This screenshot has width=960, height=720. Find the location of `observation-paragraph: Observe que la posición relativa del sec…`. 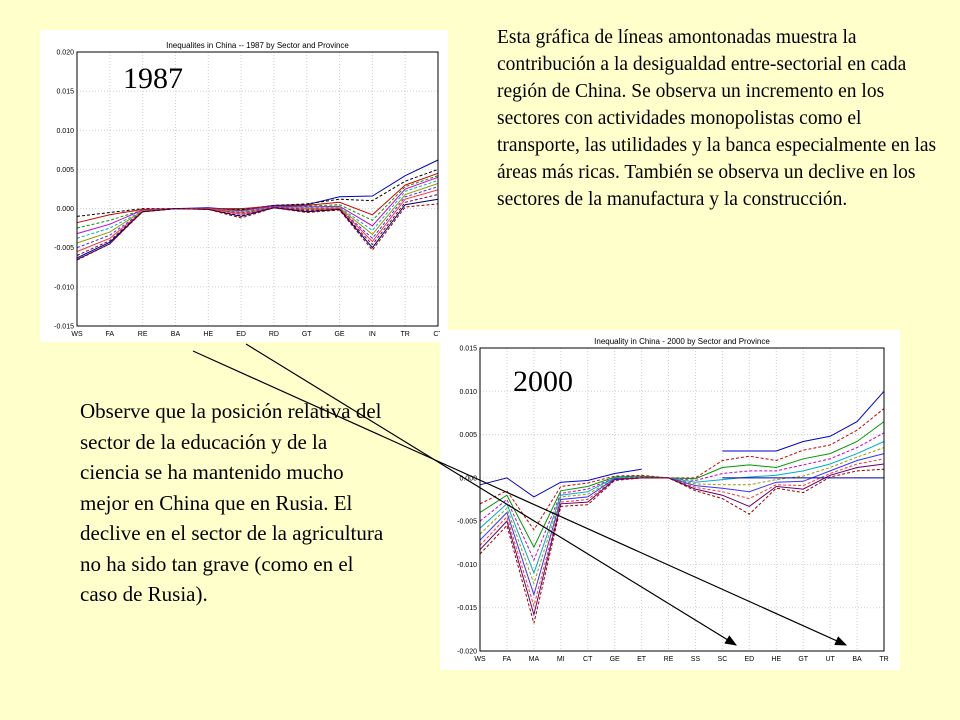

observation-paragraph: Observe que la posición relativa del sec… is located at coordinates (232, 502).